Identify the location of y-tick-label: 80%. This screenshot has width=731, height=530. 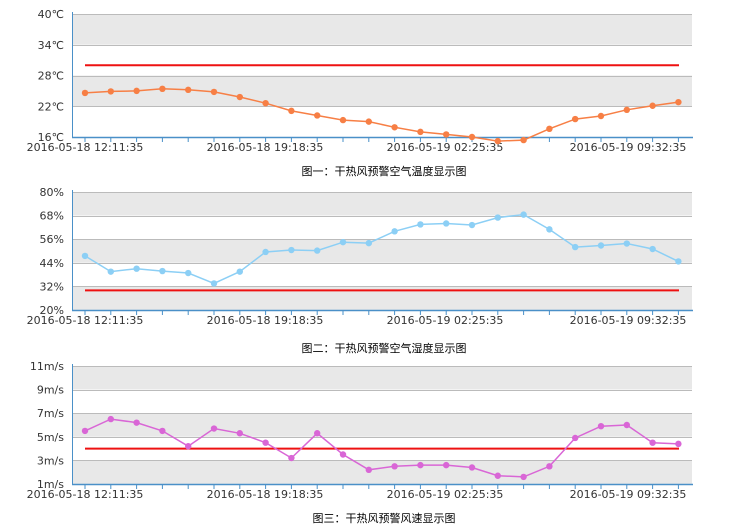
(52, 192).